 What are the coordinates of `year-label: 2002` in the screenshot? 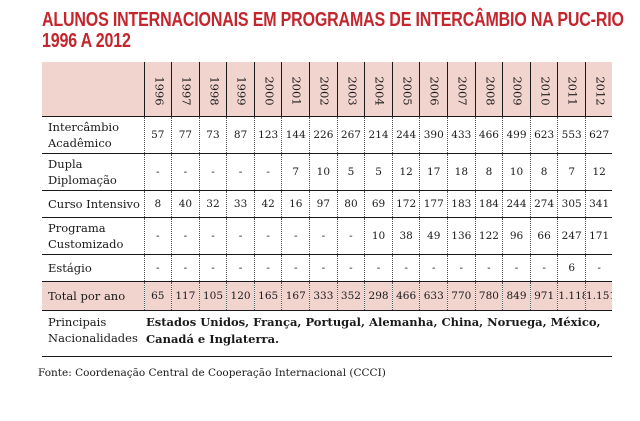 It's located at (324, 90).